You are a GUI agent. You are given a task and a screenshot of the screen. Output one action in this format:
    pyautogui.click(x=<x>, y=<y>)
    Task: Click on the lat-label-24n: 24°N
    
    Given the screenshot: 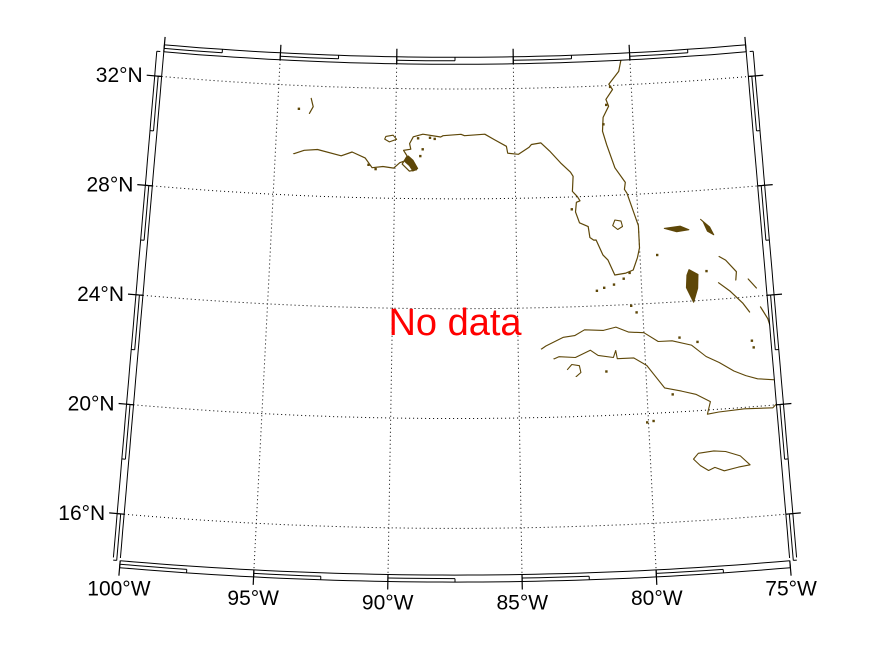 What is the action you would take?
    pyautogui.click(x=100, y=294)
    